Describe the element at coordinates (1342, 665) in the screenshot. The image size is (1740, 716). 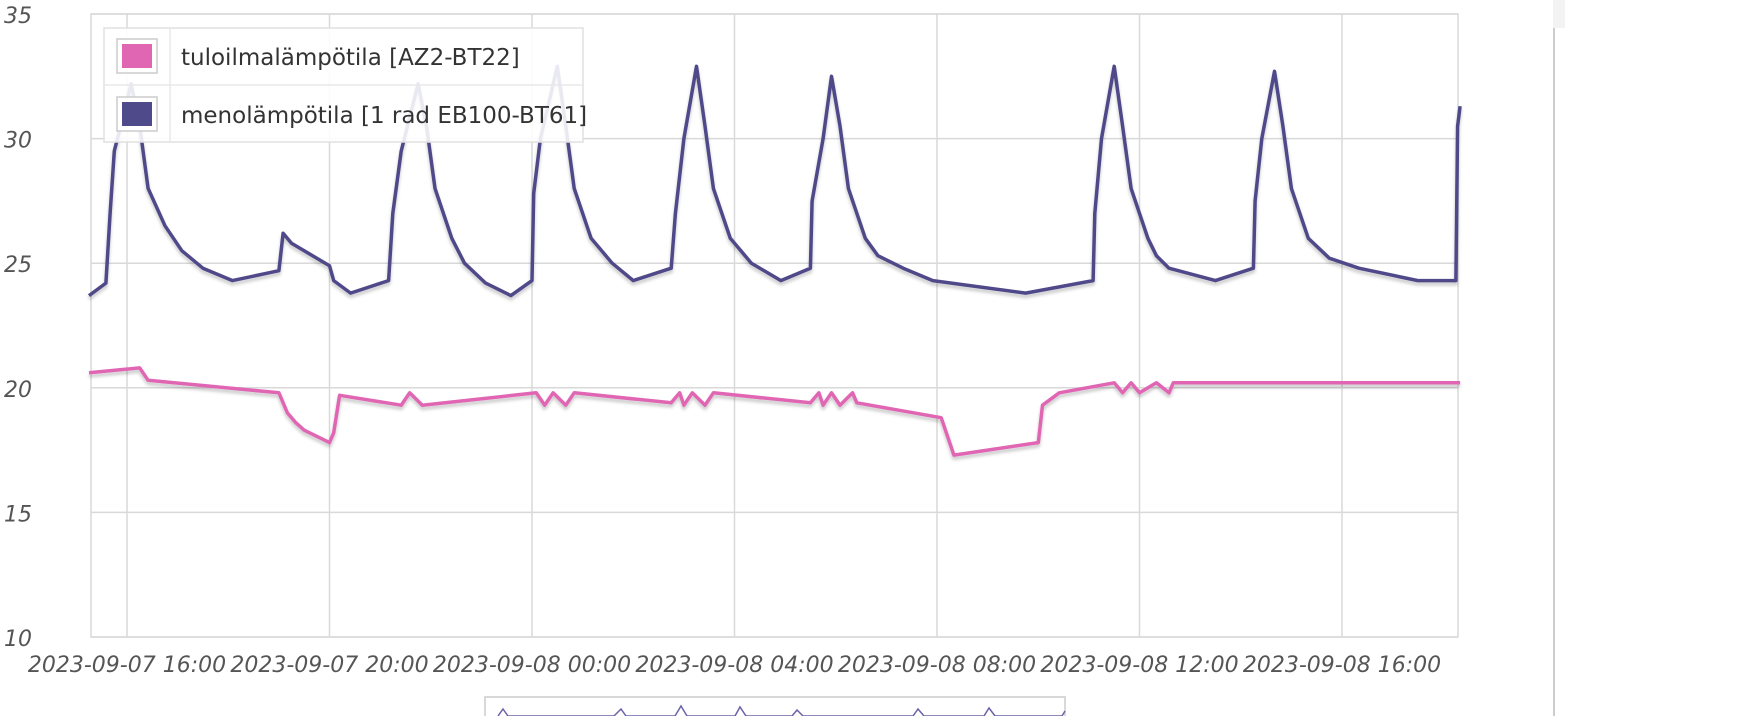
I see `x-tick-label: 2023-09-08 16:00` at that location.